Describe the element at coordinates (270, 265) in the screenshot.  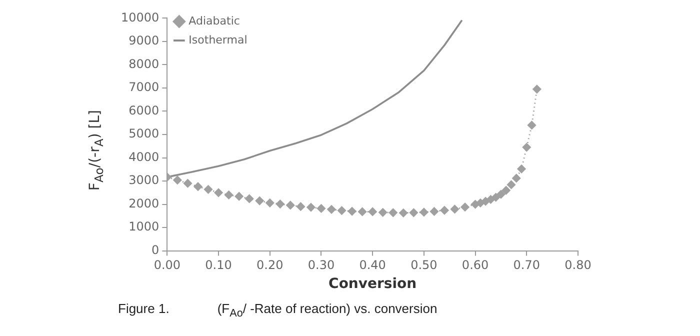
I see `x-tick-label: 0.20` at that location.